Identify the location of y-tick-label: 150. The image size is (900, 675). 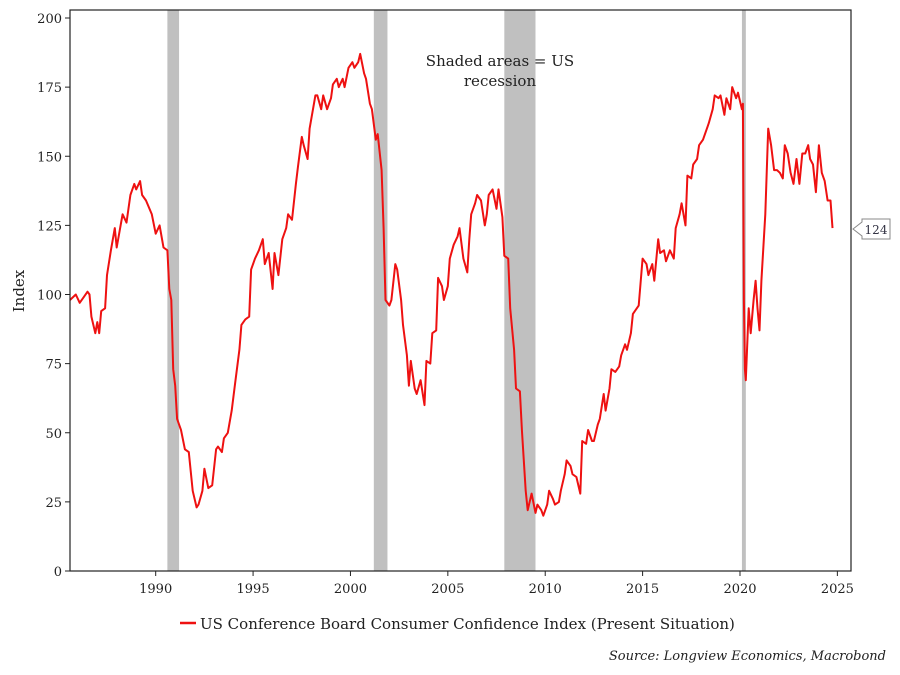
(49, 157).